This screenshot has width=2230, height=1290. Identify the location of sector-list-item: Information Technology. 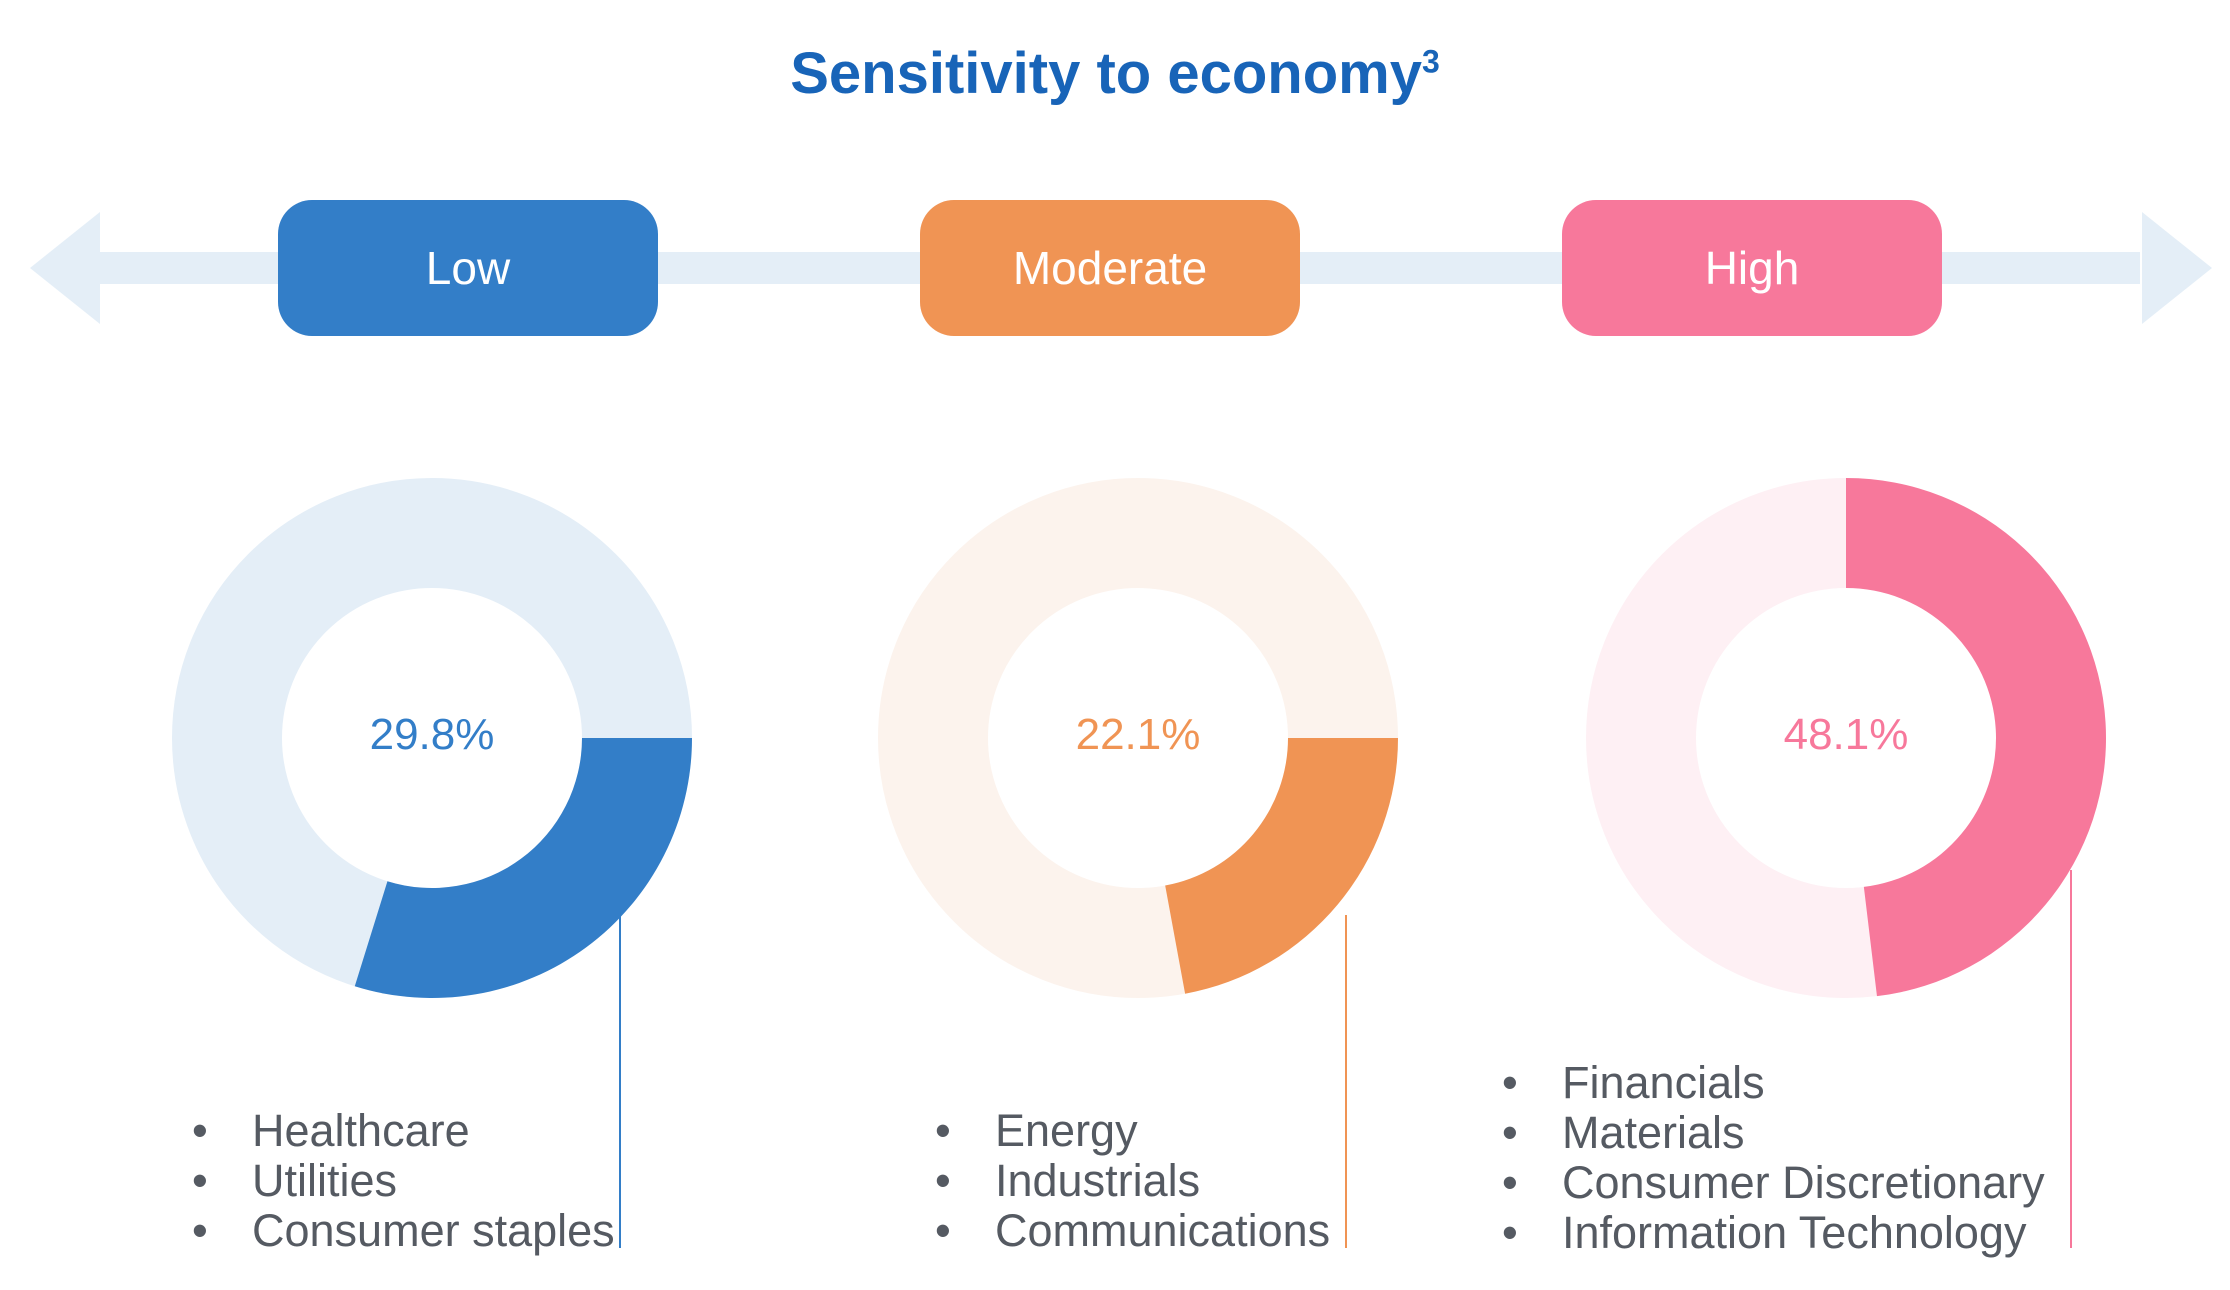
(1767, 1233).